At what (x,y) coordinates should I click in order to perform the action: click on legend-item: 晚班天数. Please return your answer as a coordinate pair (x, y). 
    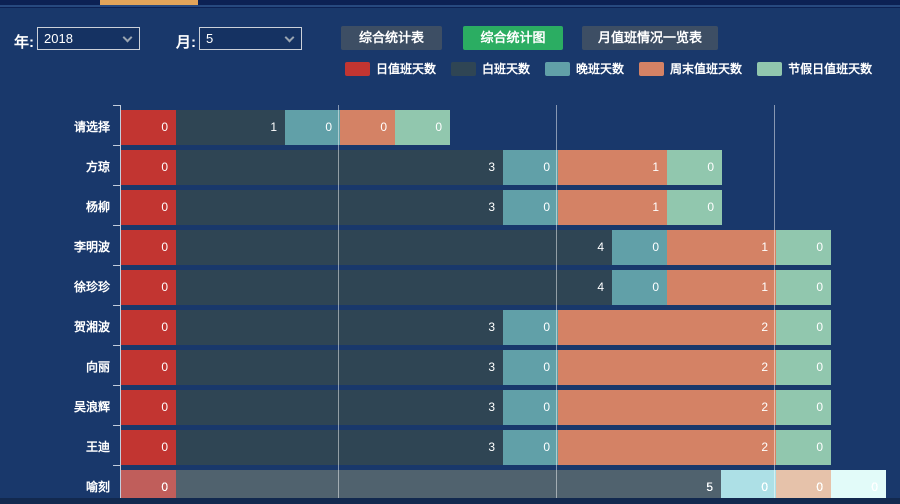
    Looking at the image, I should click on (584, 68).